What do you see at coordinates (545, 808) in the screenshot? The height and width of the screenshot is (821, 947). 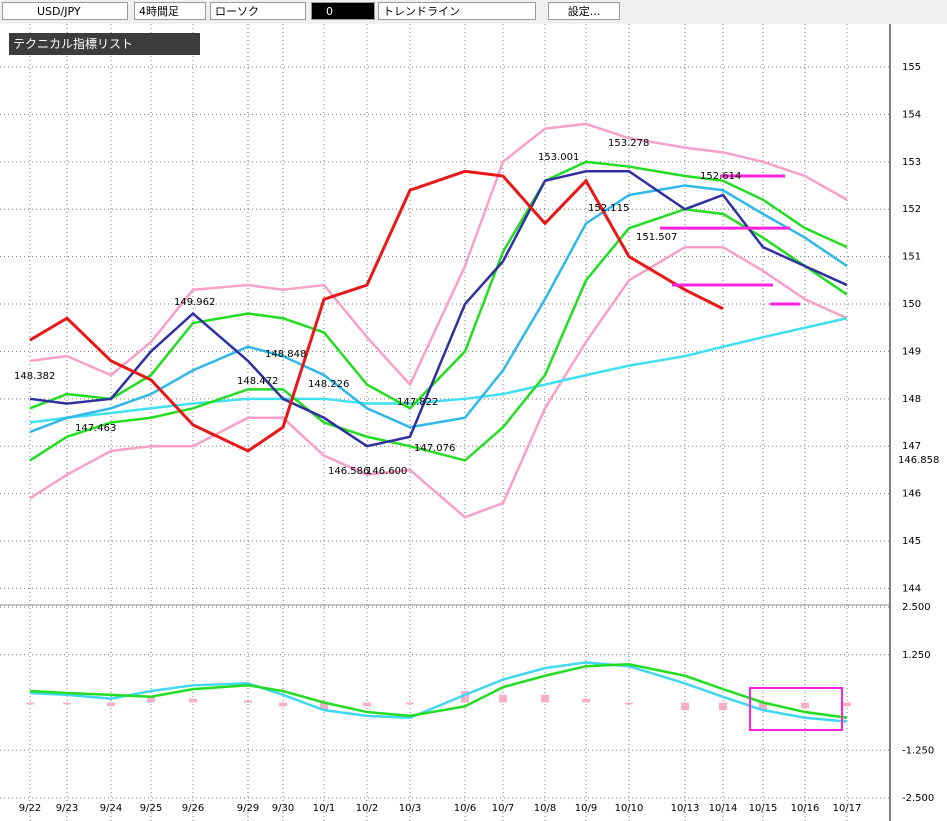 I see `x-tick-label: 10/8` at bounding box center [545, 808].